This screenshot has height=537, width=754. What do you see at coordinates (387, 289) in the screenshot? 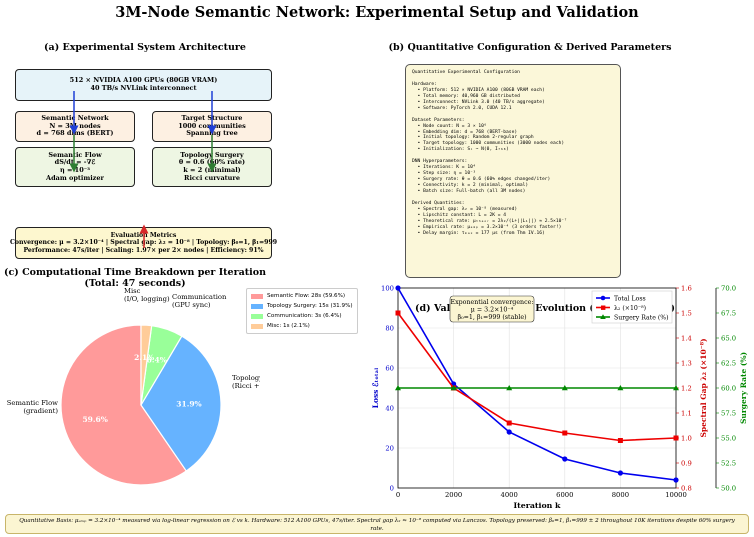
I see `y-left-tick-label: 100` at bounding box center [387, 289].